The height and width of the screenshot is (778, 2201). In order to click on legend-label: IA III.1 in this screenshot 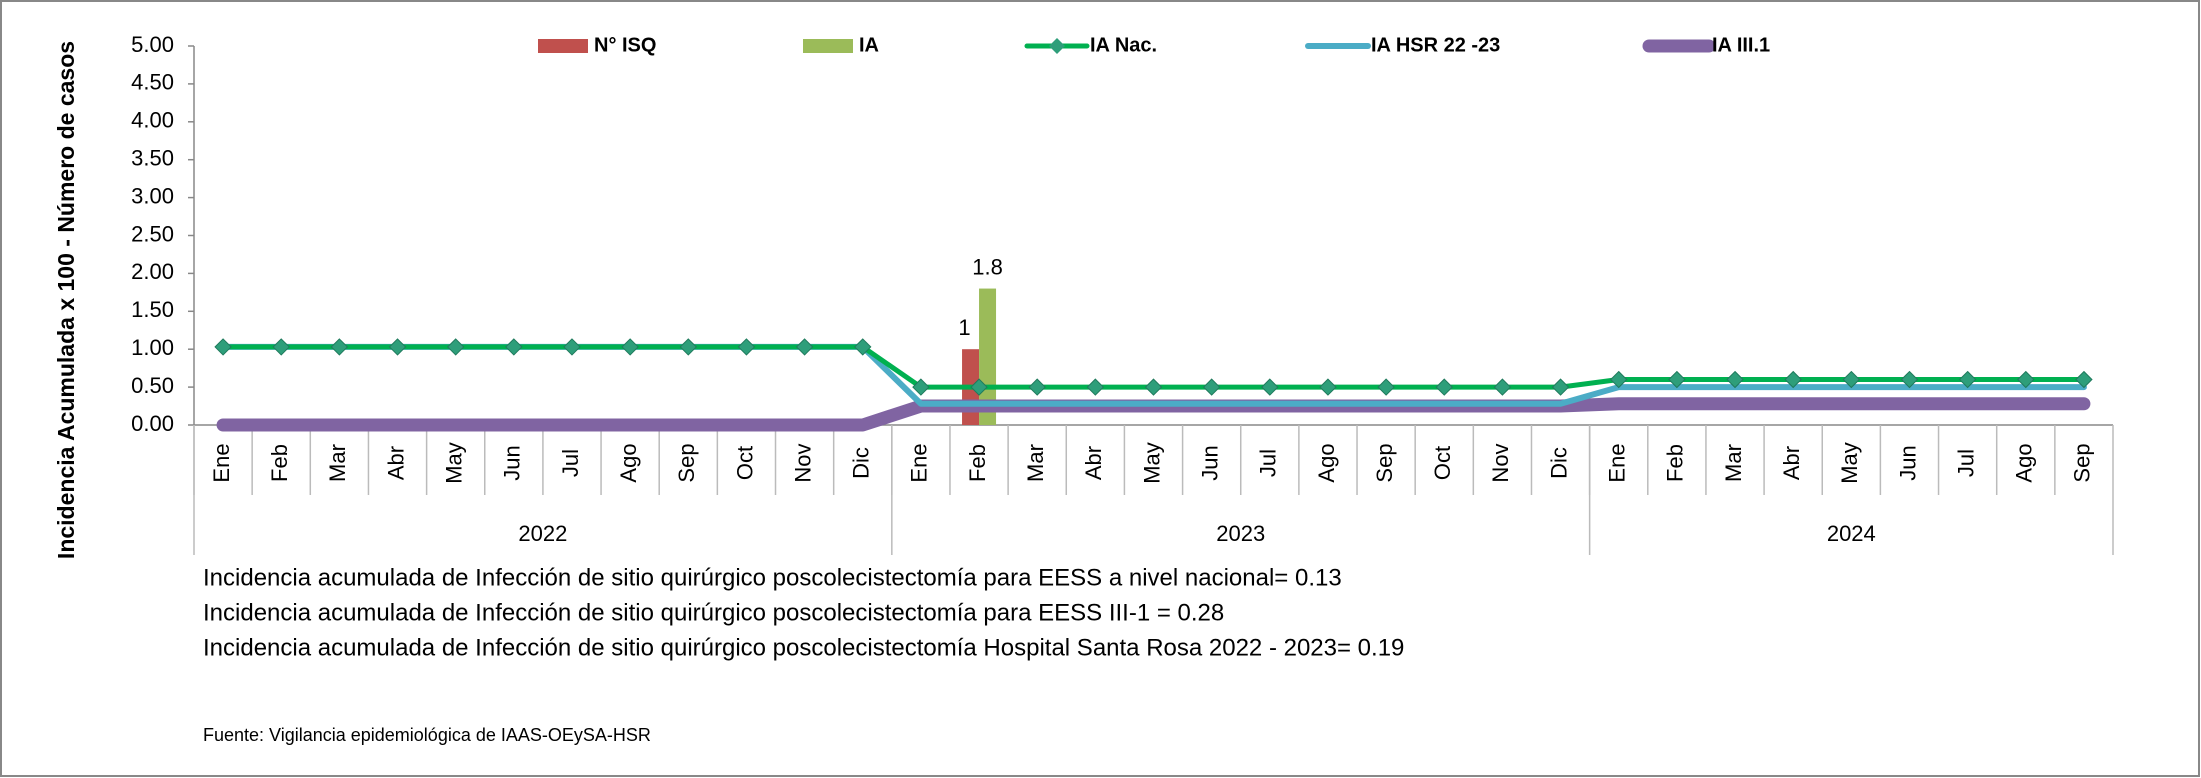, I will do `click(1741, 45)`.